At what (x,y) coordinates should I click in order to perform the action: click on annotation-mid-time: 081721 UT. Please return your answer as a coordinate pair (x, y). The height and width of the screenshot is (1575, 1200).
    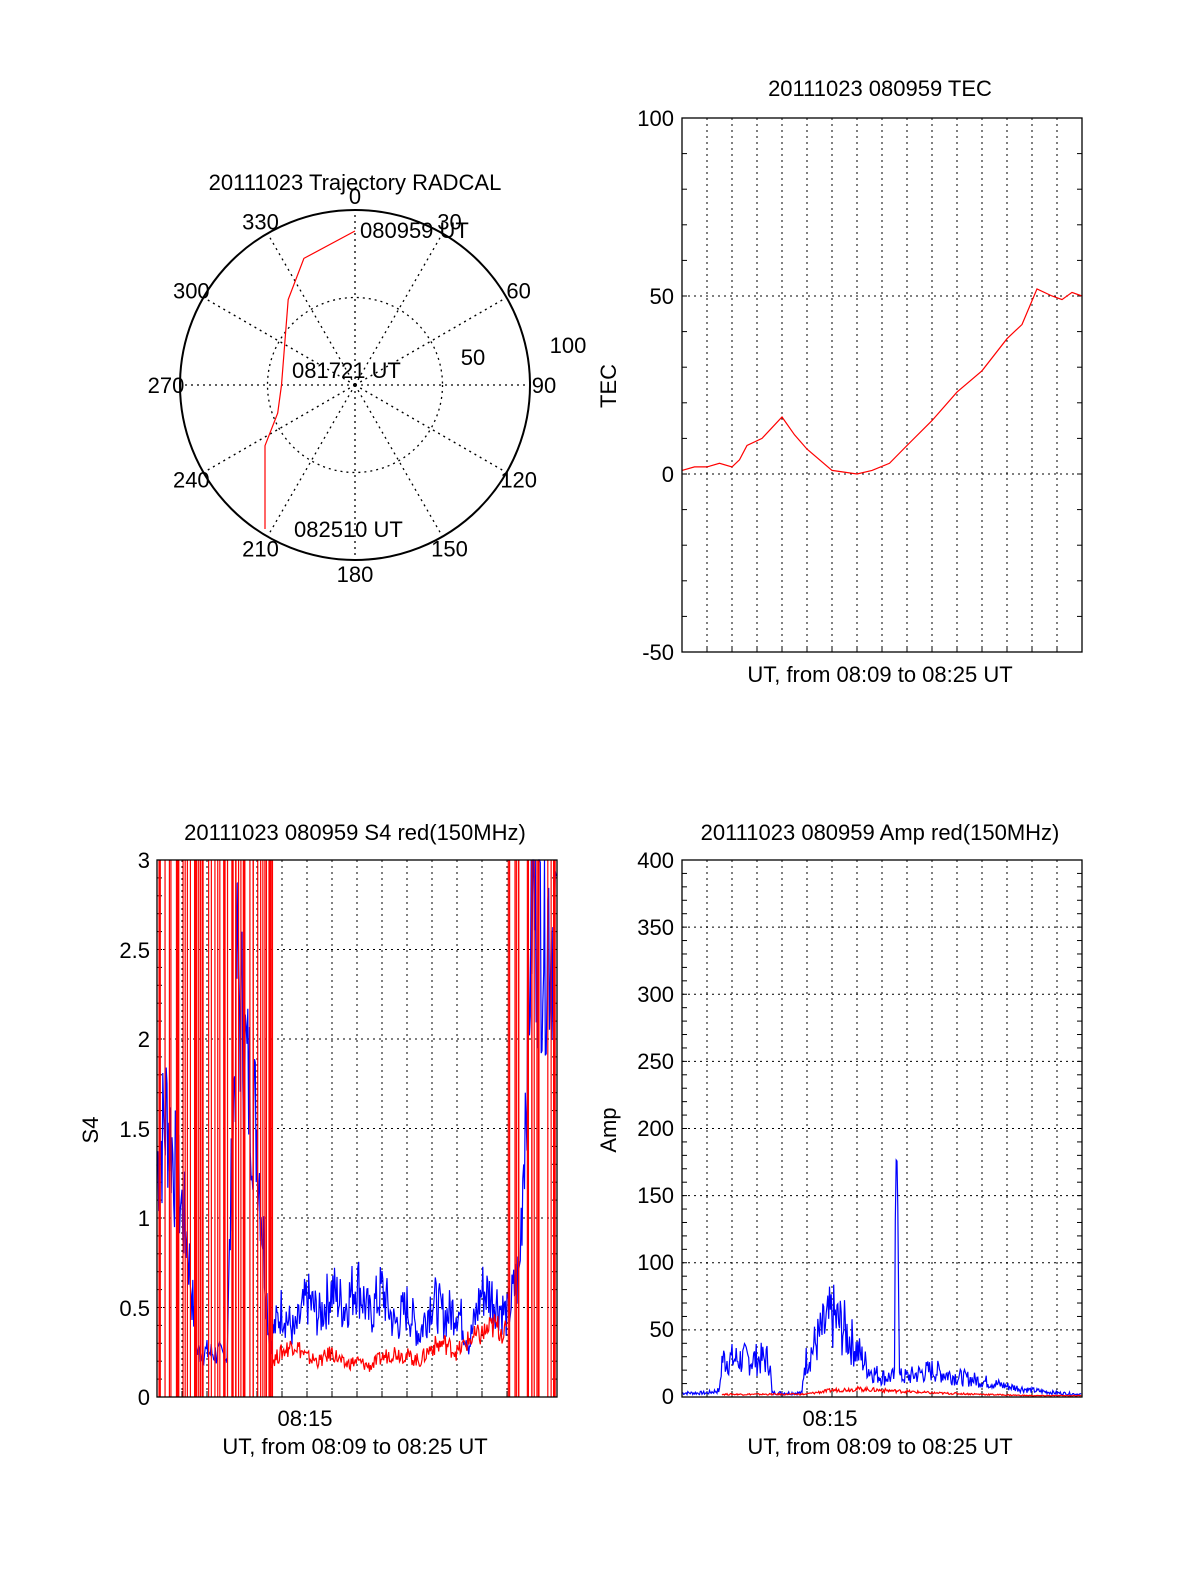
    Looking at the image, I should click on (346, 370).